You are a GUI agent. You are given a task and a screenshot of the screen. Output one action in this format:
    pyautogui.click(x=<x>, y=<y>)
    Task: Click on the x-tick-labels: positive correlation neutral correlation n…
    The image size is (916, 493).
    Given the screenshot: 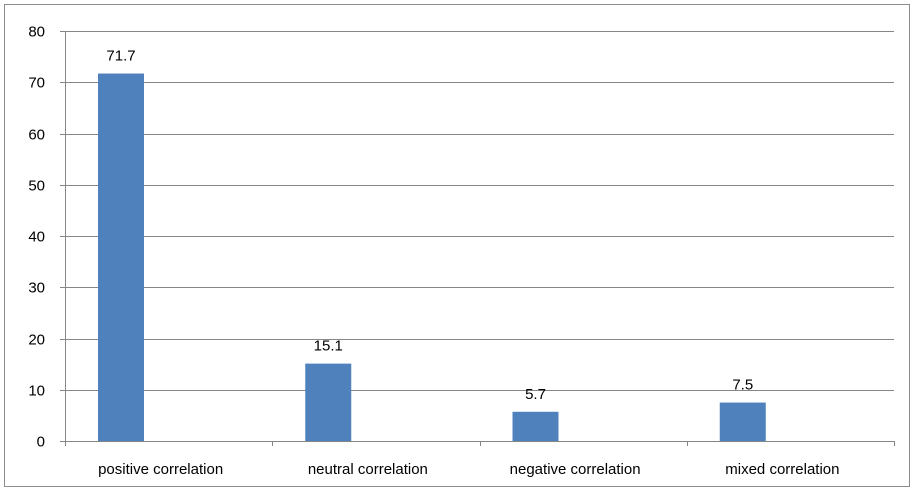 What is the action you would take?
    pyautogui.click(x=468, y=469)
    